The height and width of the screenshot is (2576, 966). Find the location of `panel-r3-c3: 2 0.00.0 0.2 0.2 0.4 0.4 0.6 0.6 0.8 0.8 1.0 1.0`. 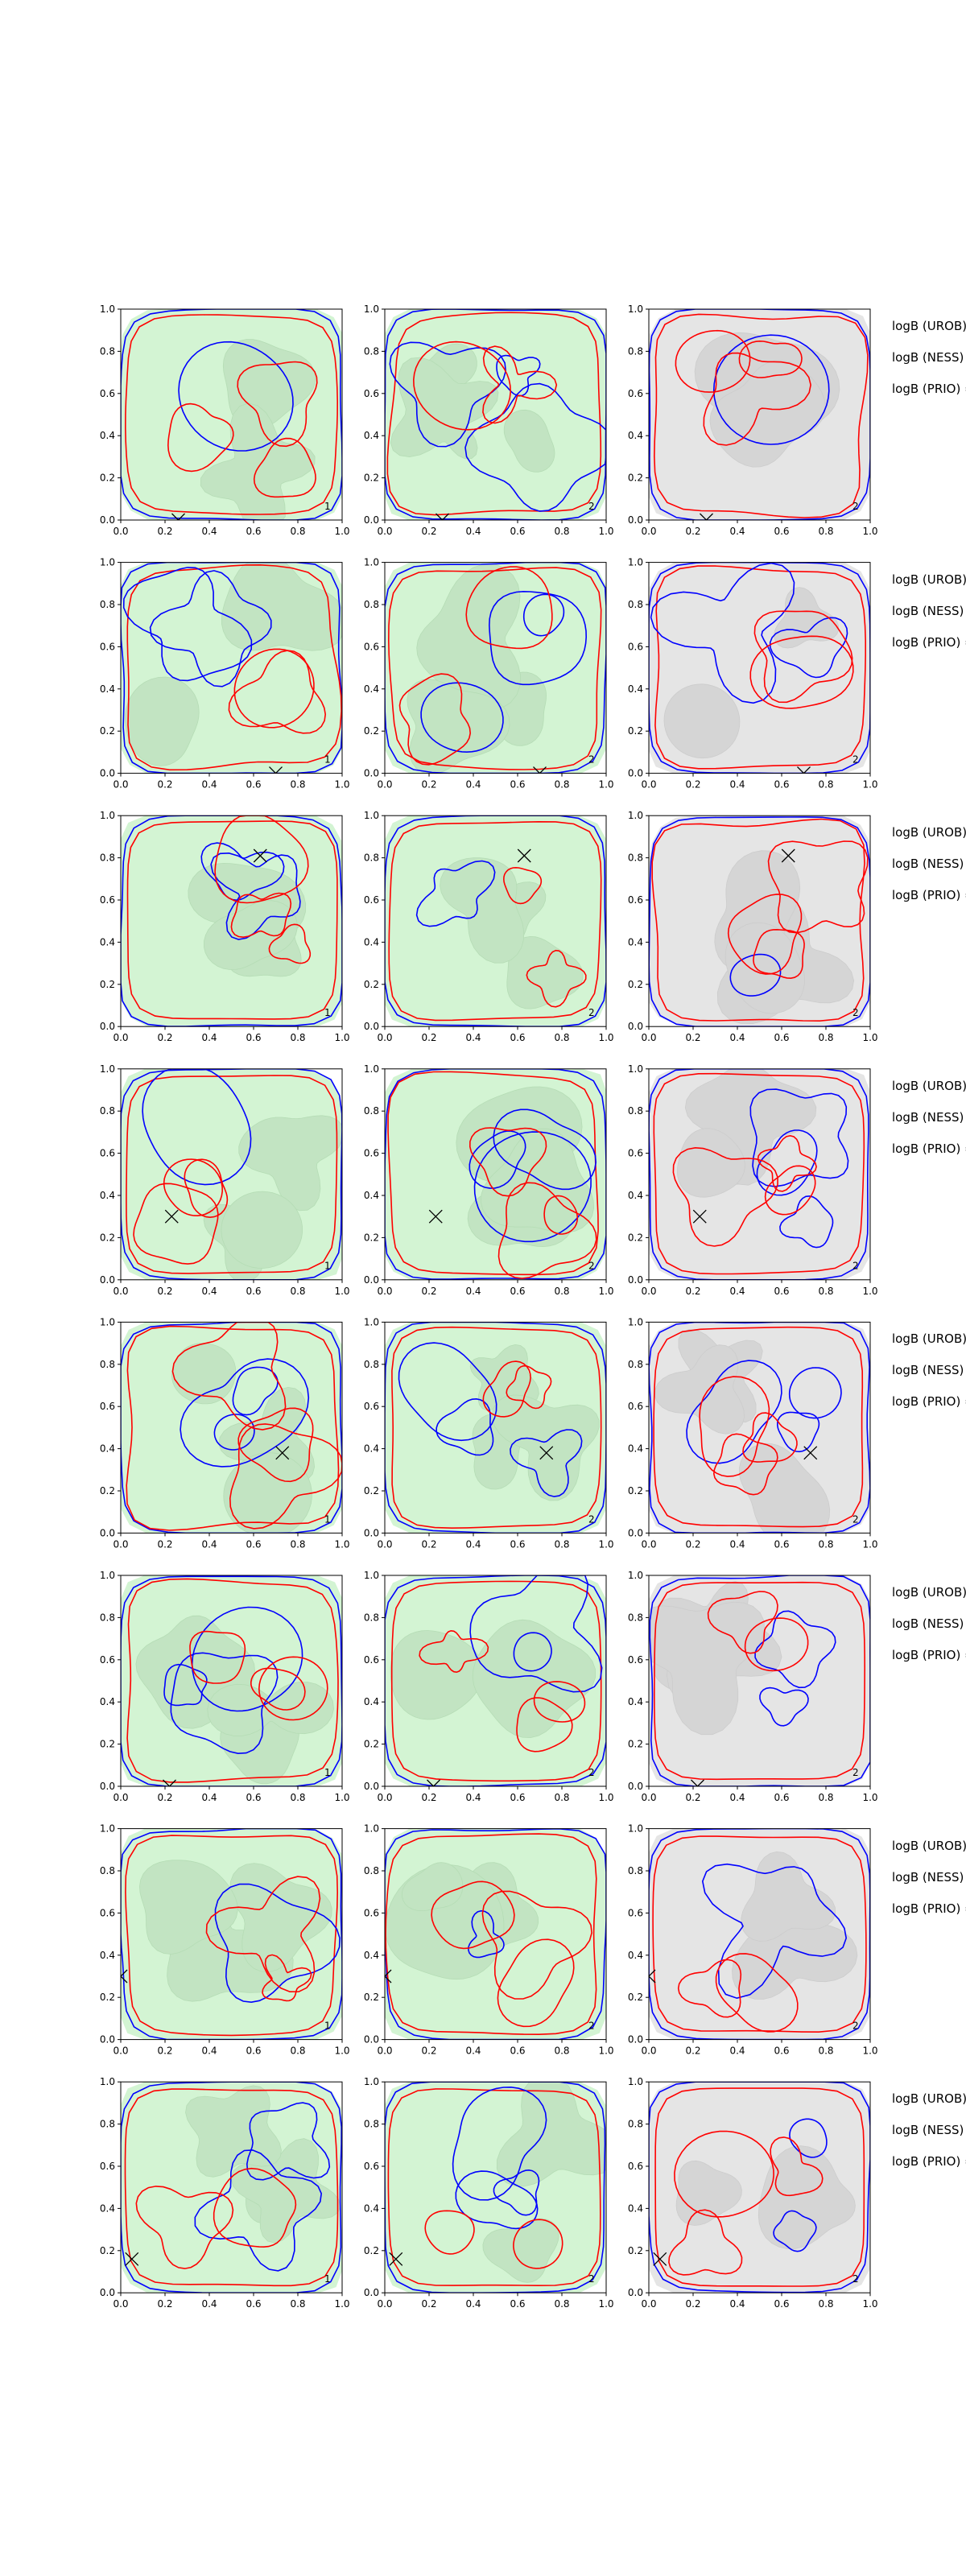

panel-r3-c3: 2 0.00.0 0.2 0.2 0.4 0.4 0.6 0.6 0.8 0.8 1.0 1.0 is located at coordinates (753, 926).